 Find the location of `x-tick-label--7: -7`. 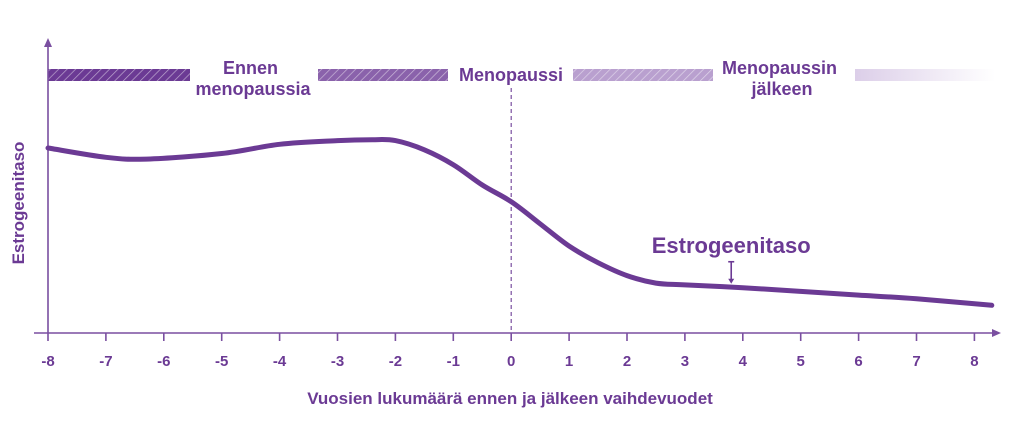

x-tick-label--7: -7 is located at coordinates (105, 361).